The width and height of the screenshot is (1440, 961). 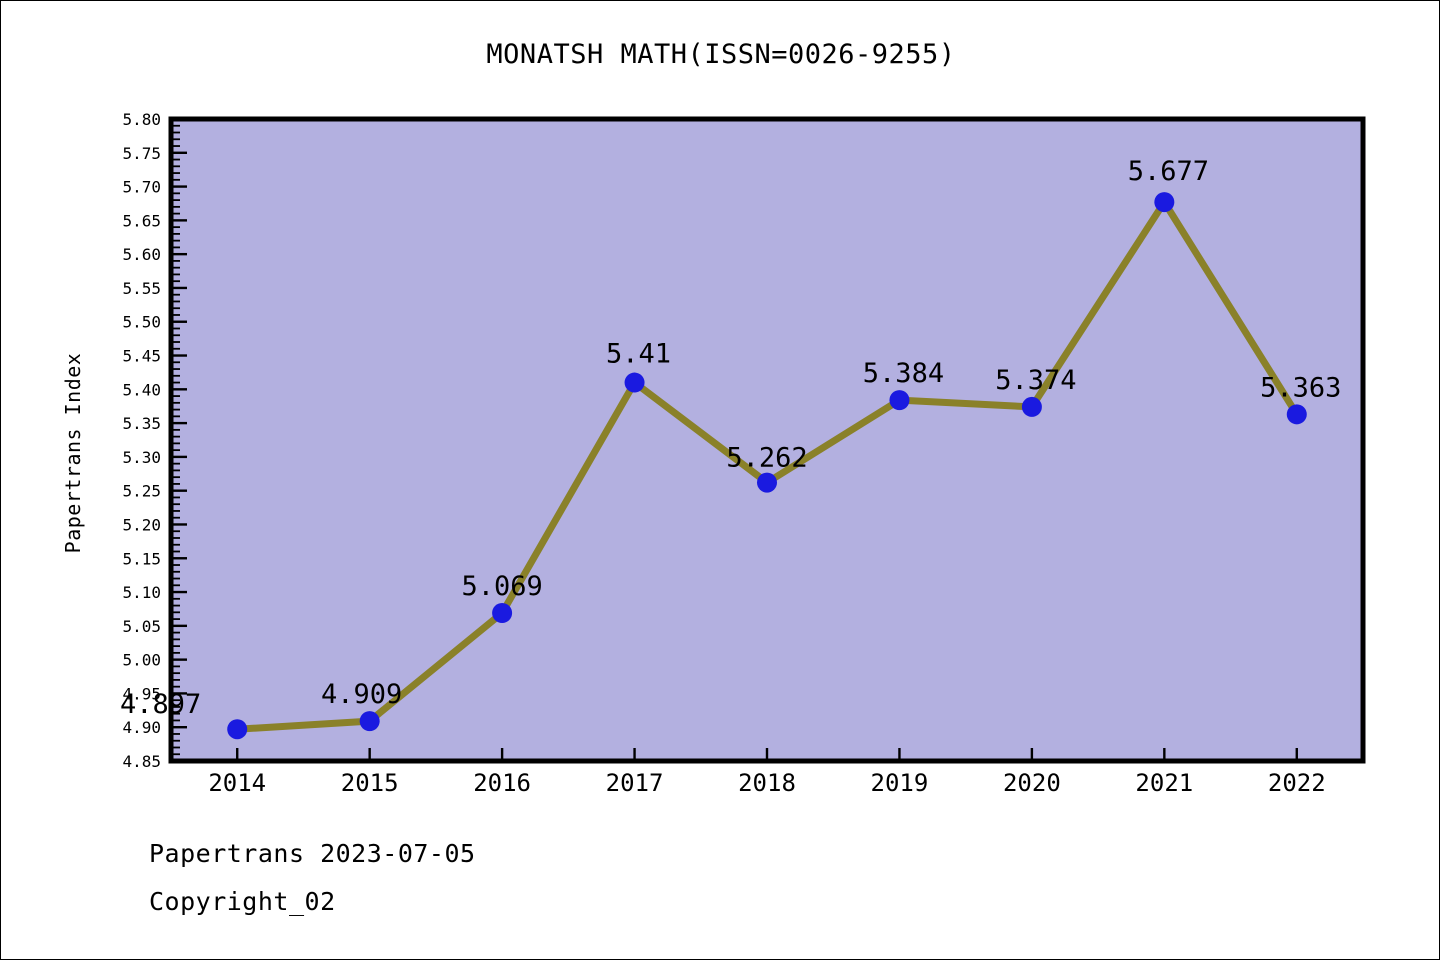 I want to click on x-tick-label: 2015, so click(x=370, y=783).